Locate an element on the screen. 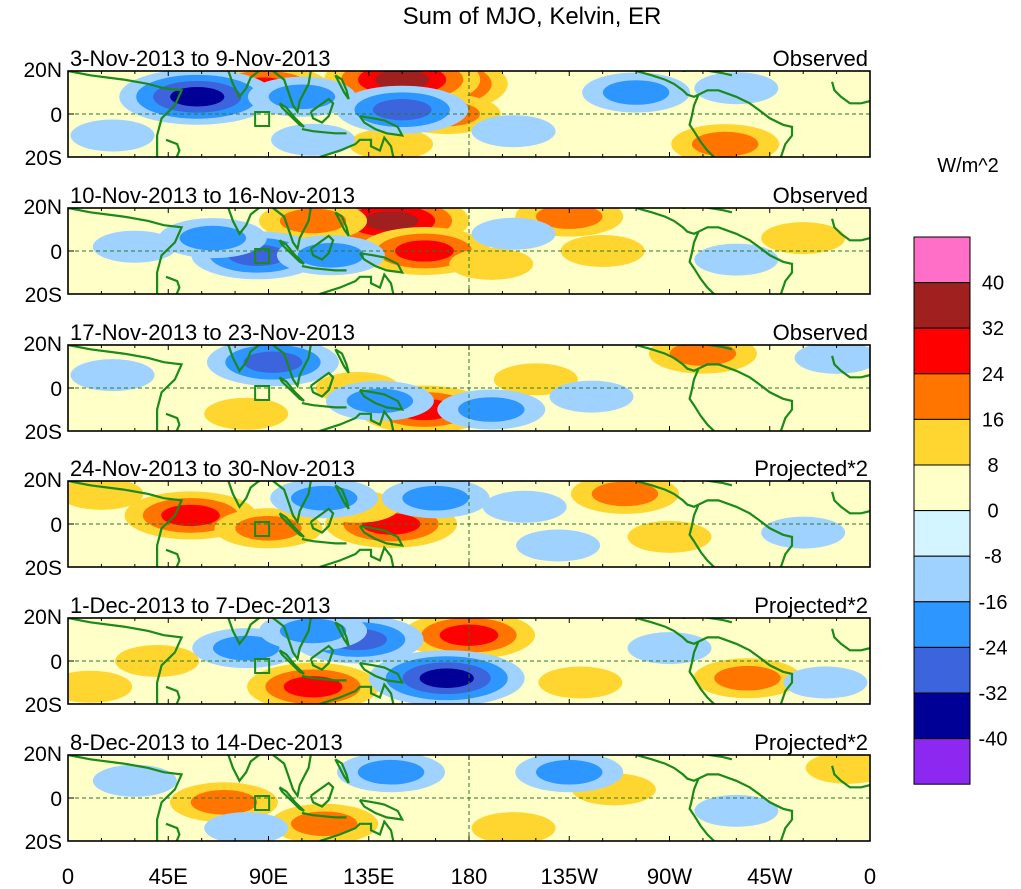 The height and width of the screenshot is (889, 1021). x-tick-label: 180 is located at coordinates (469, 876).